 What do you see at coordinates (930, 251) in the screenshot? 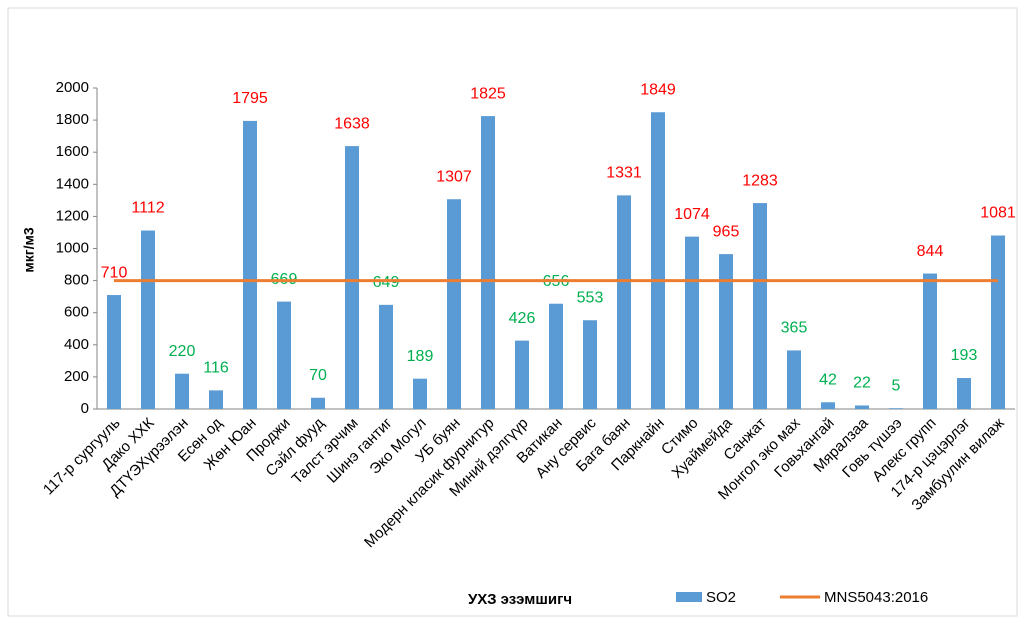
I see `value-label: 844` at bounding box center [930, 251].